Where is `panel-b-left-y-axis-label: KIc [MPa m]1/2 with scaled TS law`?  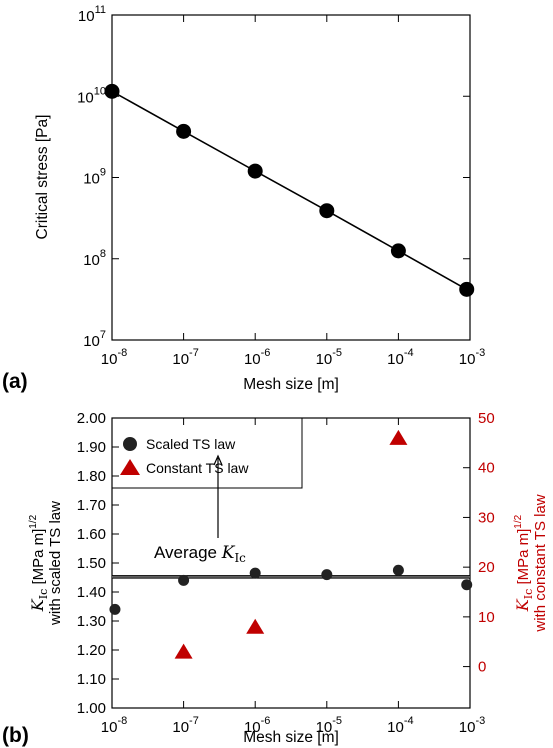
panel-b-left-y-axis-label: KIc [MPa m]1/2 with scaled TS law is located at coordinates (46, 563).